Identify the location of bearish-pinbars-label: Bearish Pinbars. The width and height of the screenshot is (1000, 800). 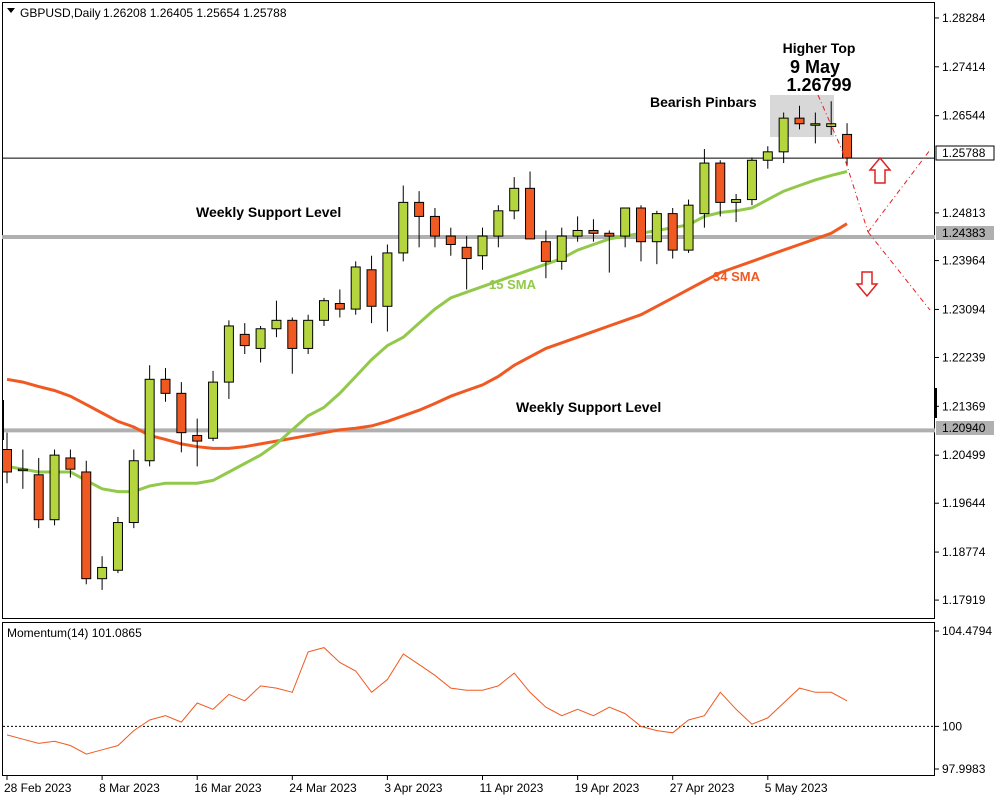
(703, 102).